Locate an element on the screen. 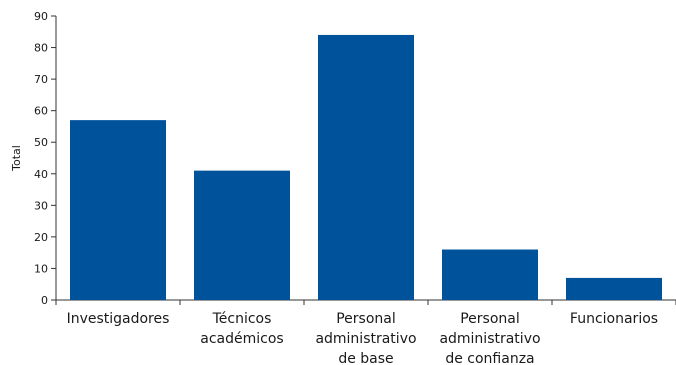  x-category-label: Técnicos académicos is located at coordinates (241, 329).